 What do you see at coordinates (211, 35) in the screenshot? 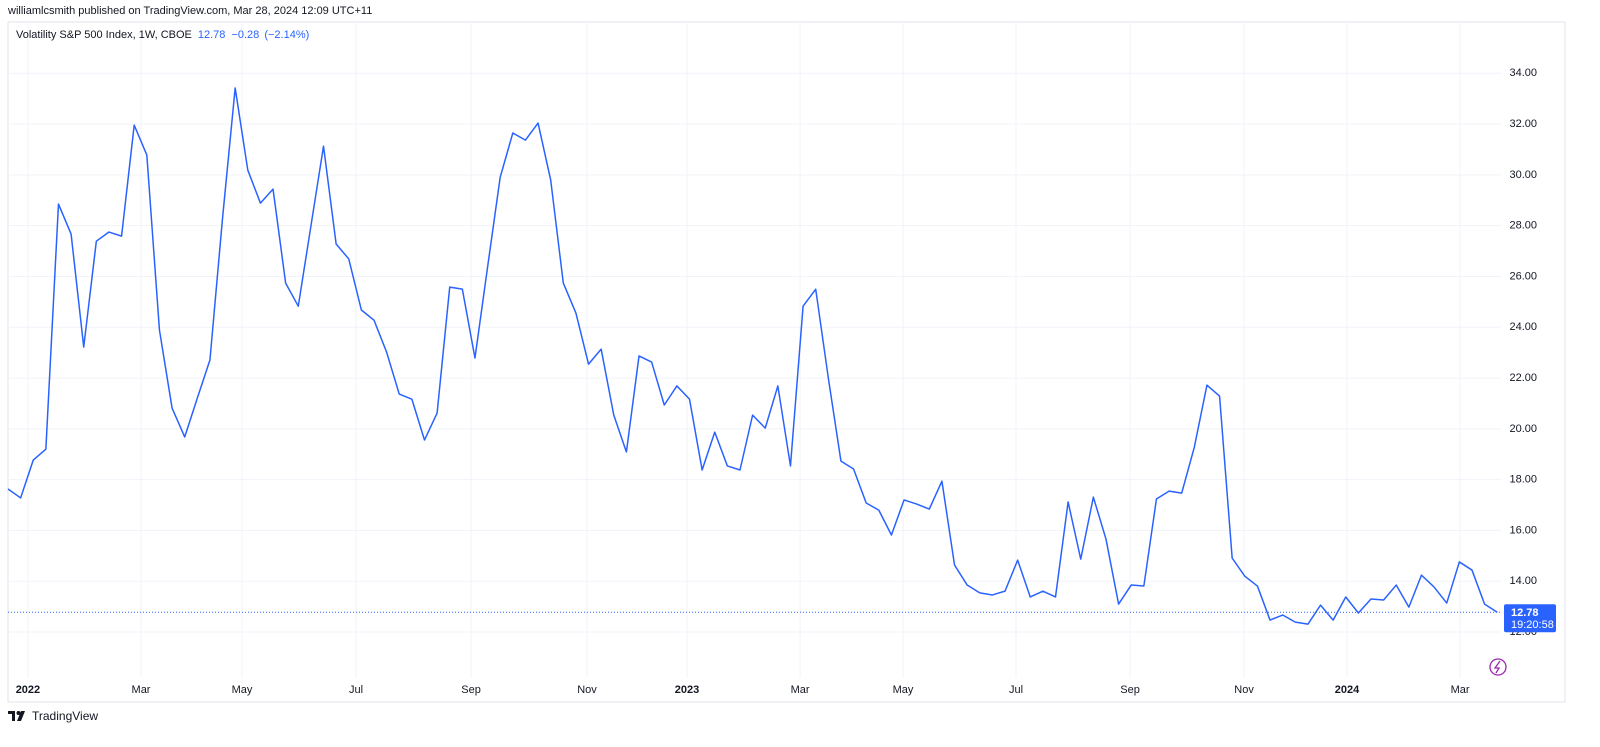
I see `last-value: 12.78` at bounding box center [211, 35].